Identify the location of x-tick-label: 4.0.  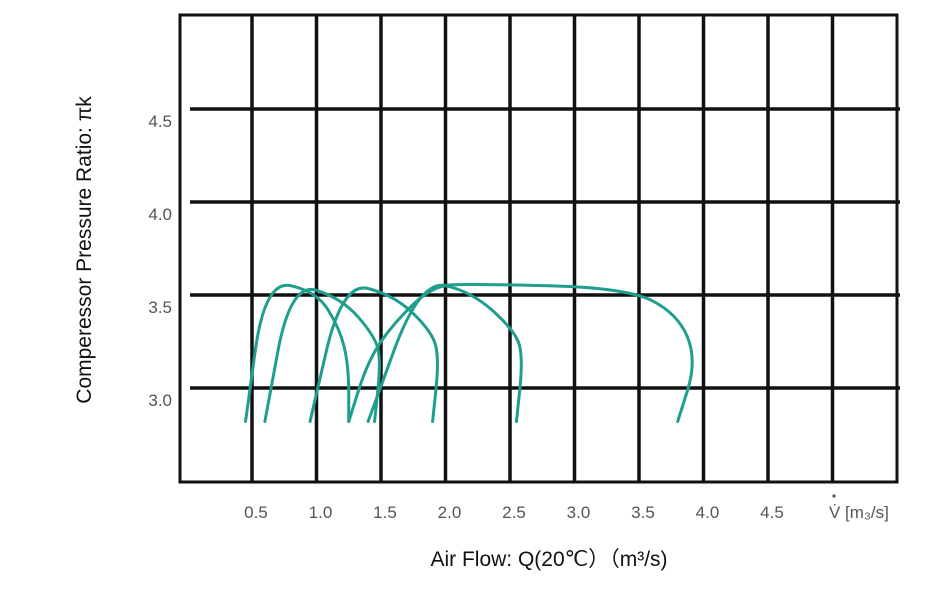
(708, 512).